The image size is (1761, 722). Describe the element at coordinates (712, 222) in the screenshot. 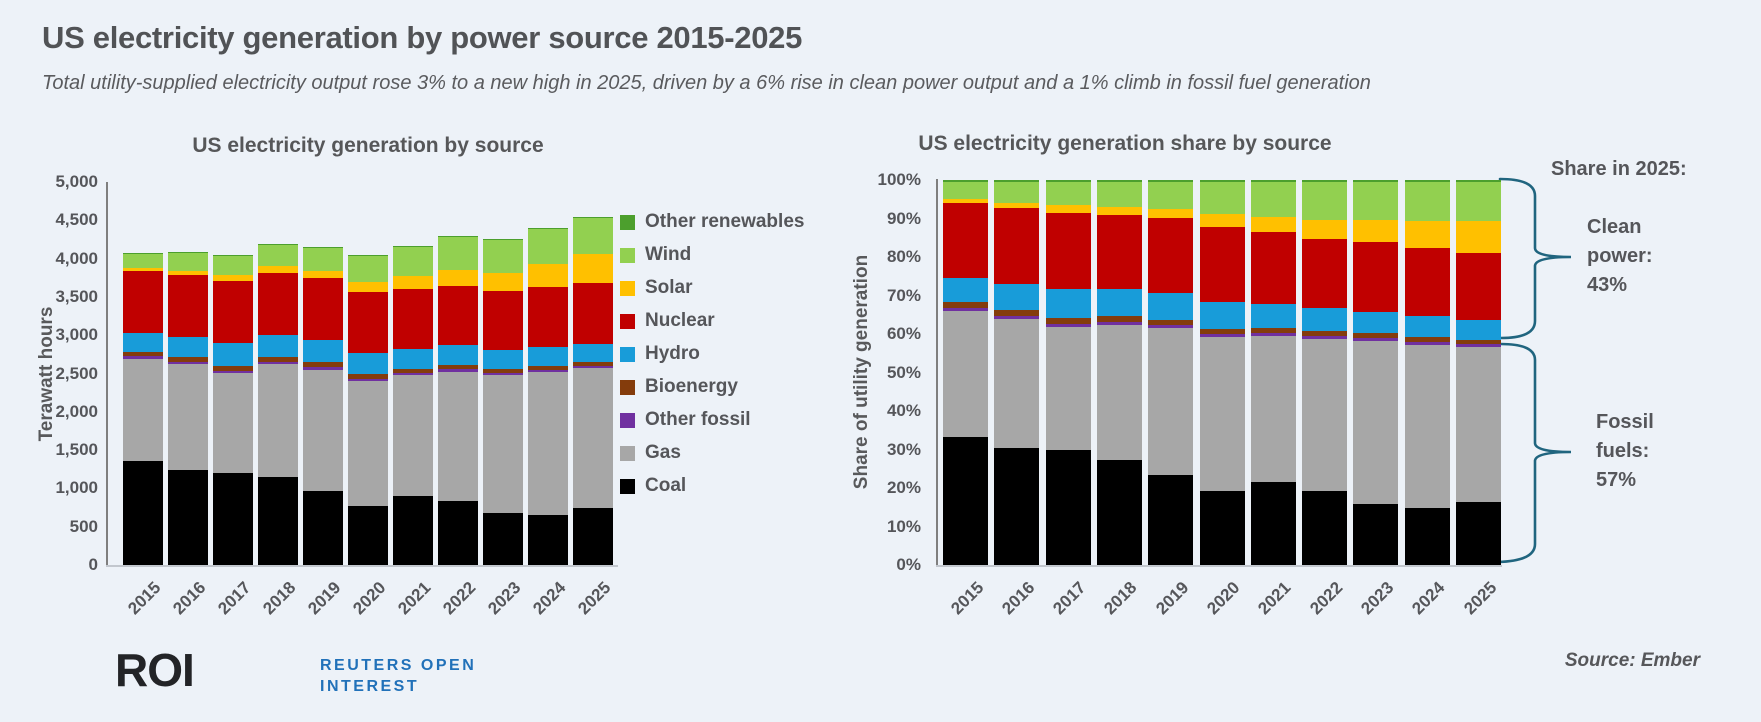

I see `legend-item-other-renewables: Other renewables` at that location.